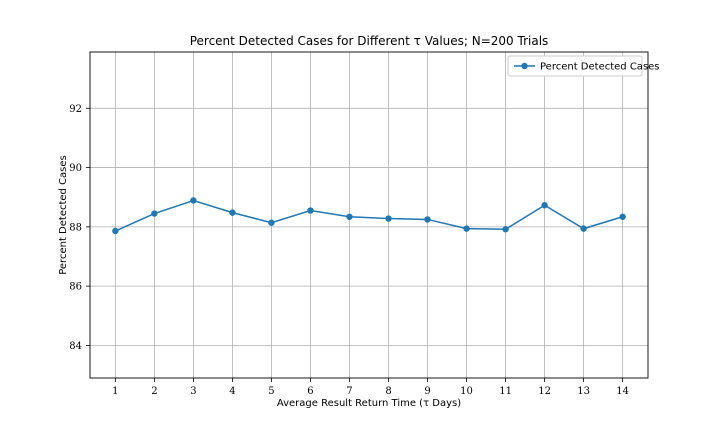 This screenshot has height=432, width=720. Describe the element at coordinates (369, 403) in the screenshot. I see `x-axis-label: Average Result Return Time (τ Days)` at that location.